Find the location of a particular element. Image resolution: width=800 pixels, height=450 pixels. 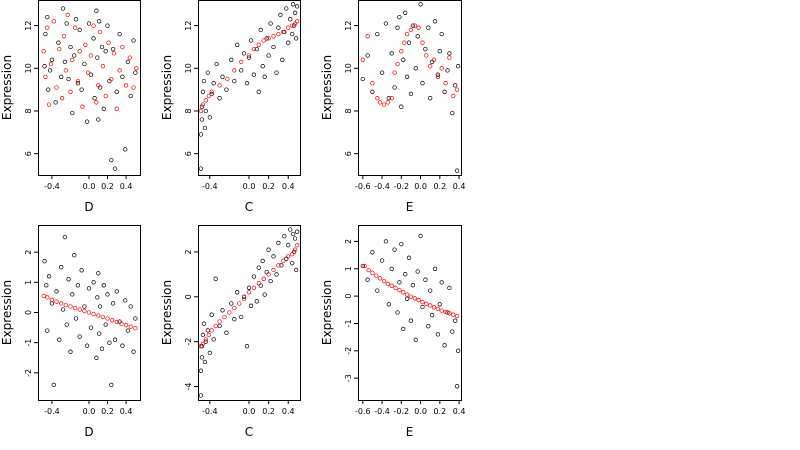

y-tick-label: 6 is located at coordinates (188, 153).